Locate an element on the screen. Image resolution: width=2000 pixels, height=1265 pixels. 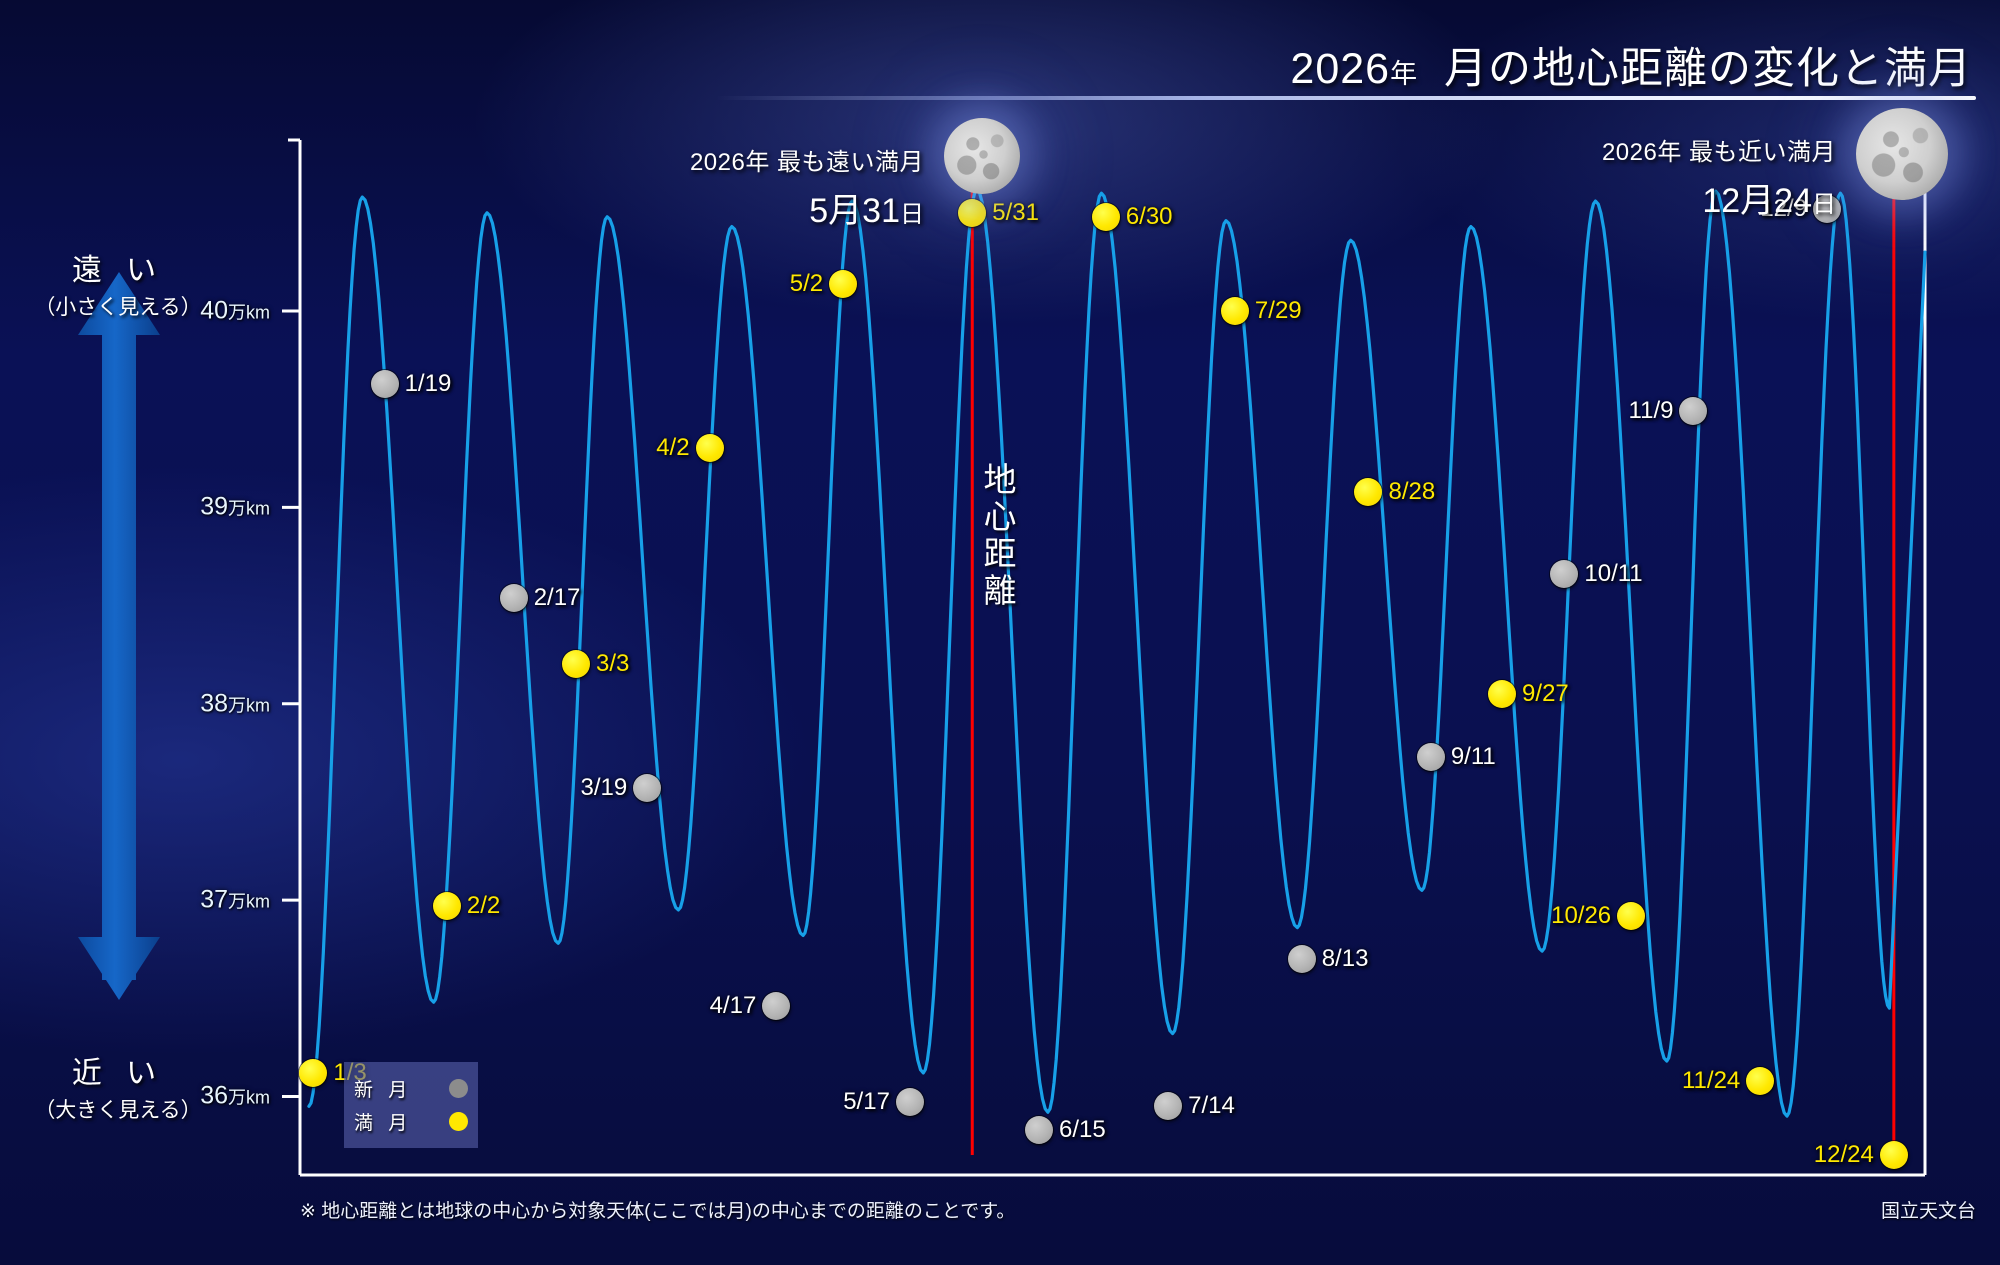
legend-label-new-moon: 新 月 is located at coordinates (383, 1090).